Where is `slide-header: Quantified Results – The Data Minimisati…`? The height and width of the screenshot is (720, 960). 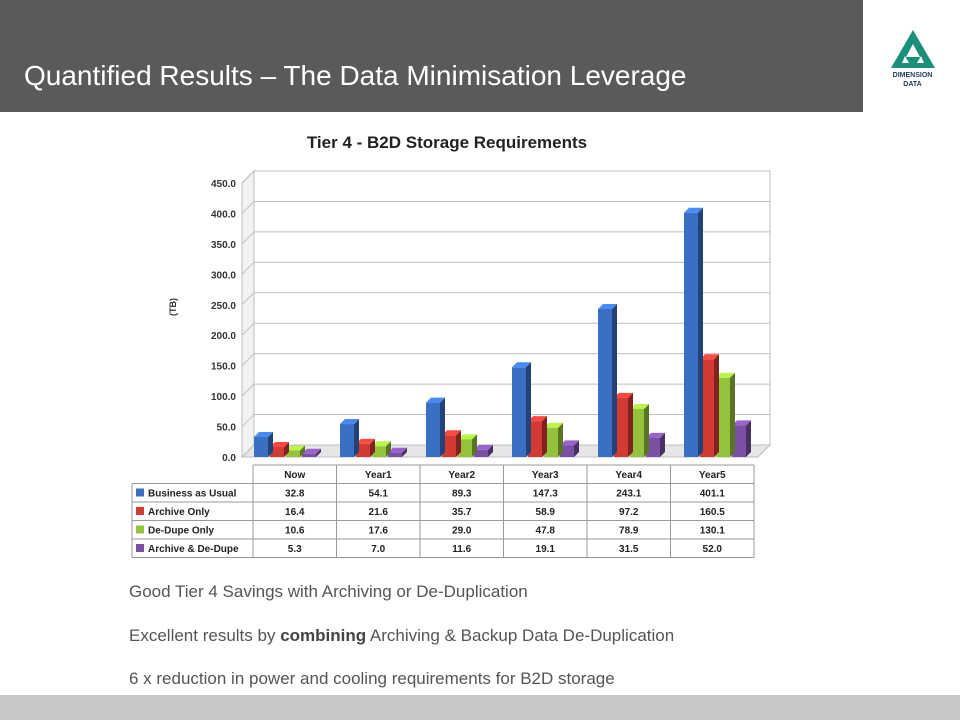 slide-header: Quantified Results – The Data Minimisati… is located at coordinates (431, 56).